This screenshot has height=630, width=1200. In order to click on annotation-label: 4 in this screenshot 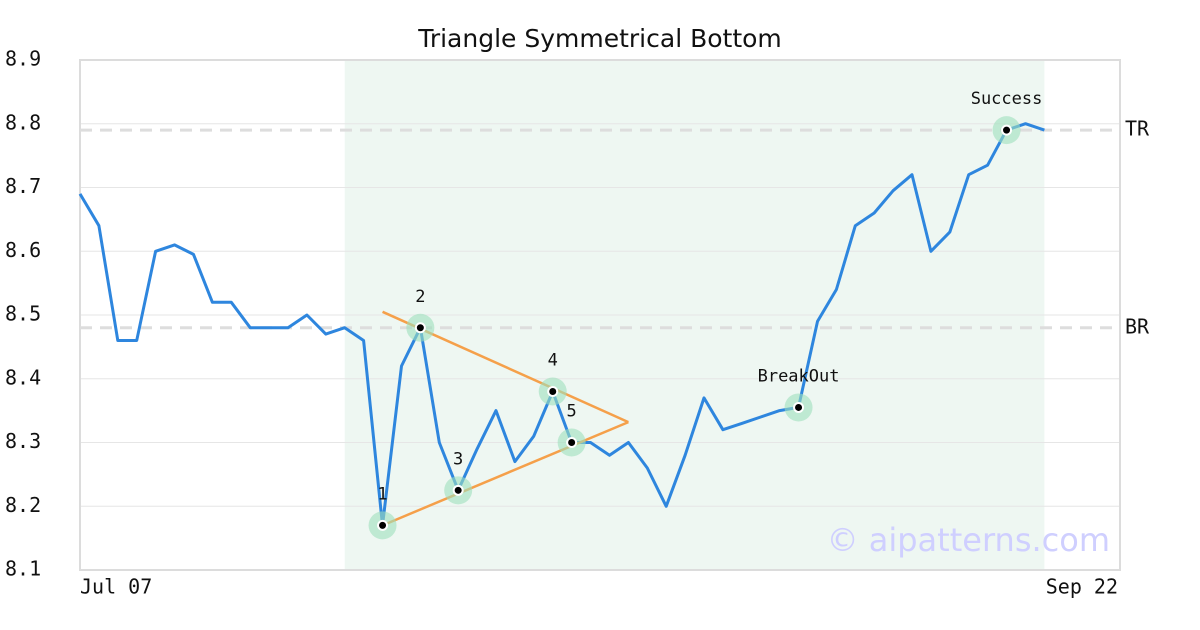, I will do `click(553, 361)`.